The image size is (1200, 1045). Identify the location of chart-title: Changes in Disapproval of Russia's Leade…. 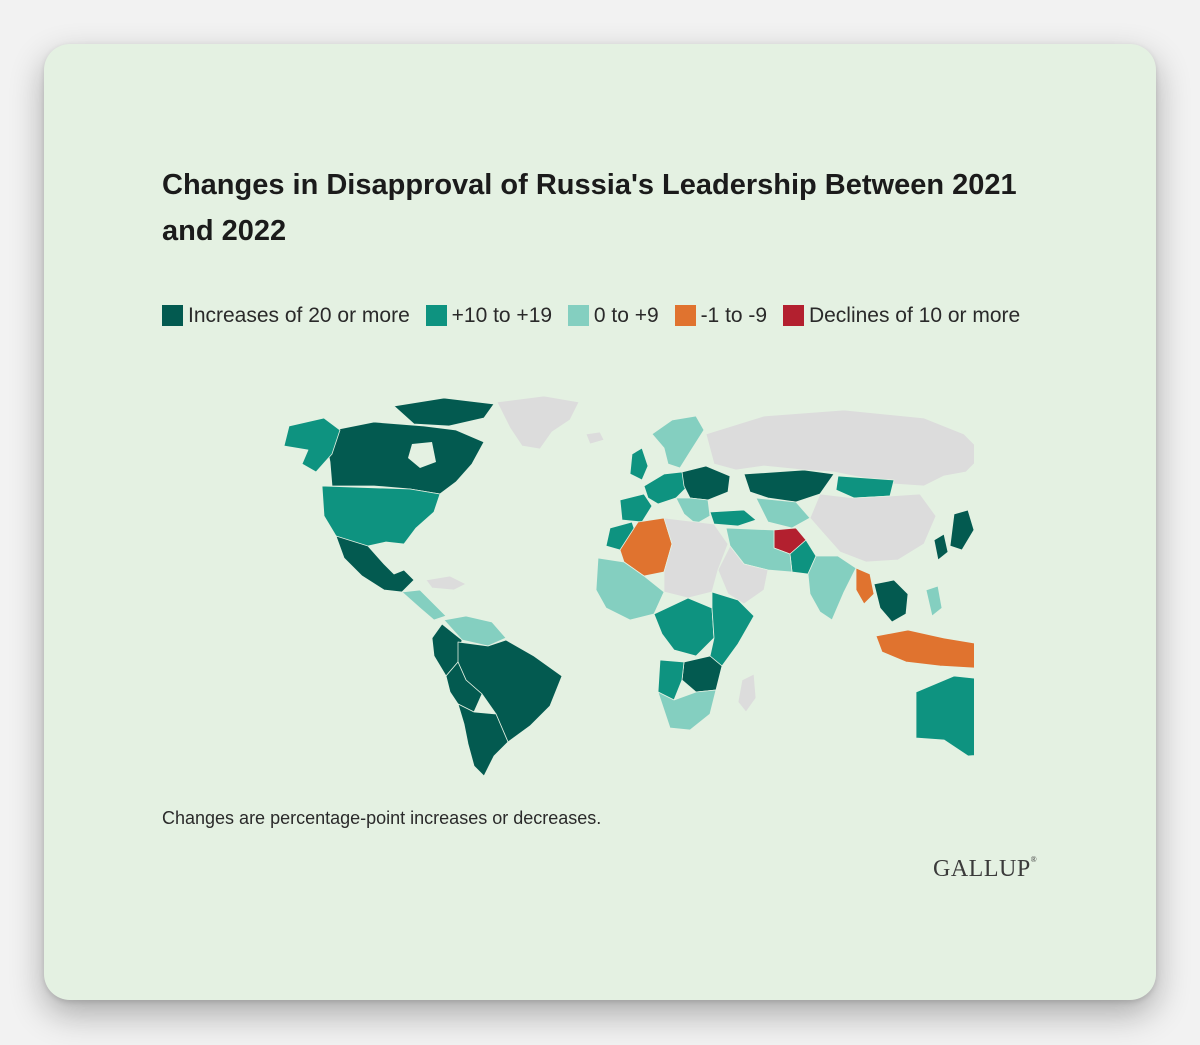
(589, 208).